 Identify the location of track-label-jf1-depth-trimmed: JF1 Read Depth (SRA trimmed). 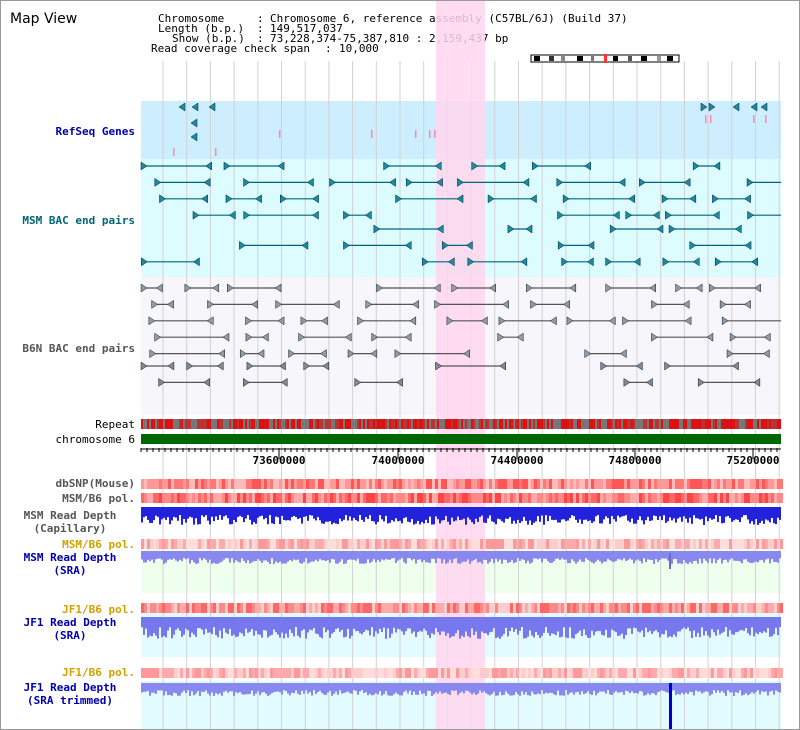
(70, 694).